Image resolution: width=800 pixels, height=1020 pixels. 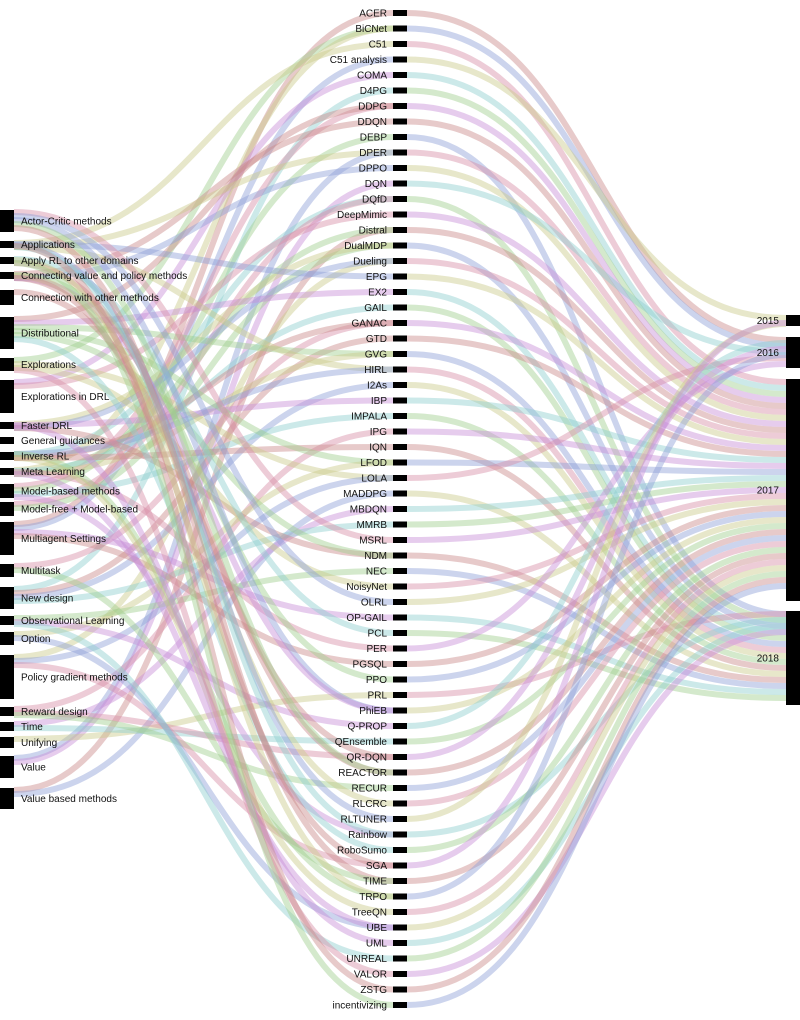 I want to click on method-node-lfod, so click(x=400, y=462).